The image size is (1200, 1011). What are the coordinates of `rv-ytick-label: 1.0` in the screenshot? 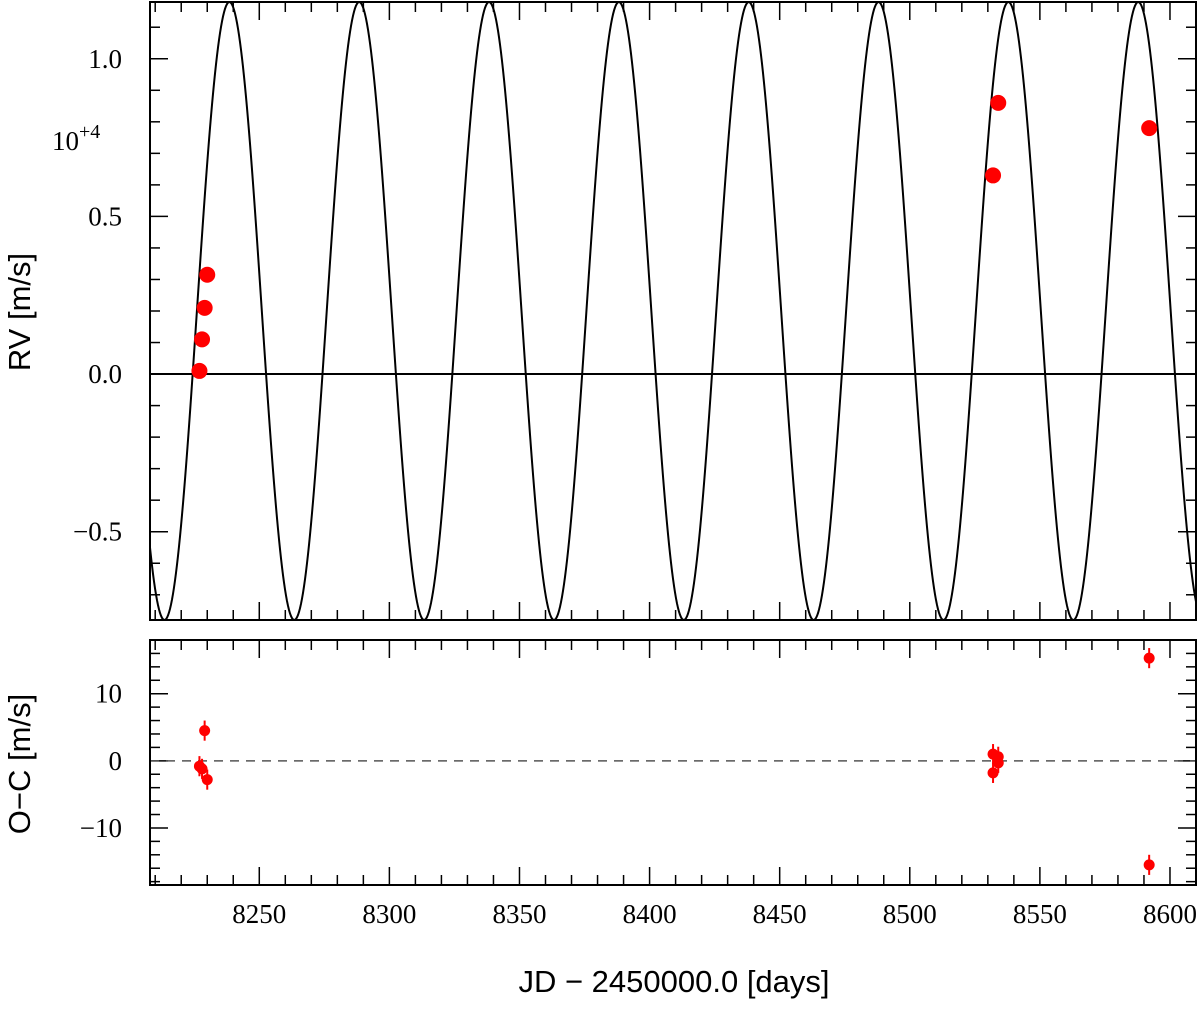 It's located at (105, 59).